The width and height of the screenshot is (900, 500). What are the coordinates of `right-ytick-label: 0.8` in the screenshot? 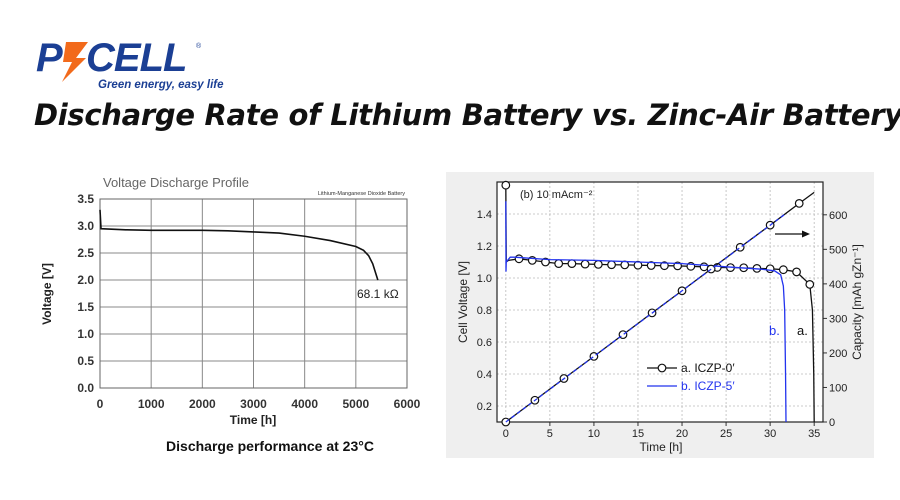 It's located at (484, 311).